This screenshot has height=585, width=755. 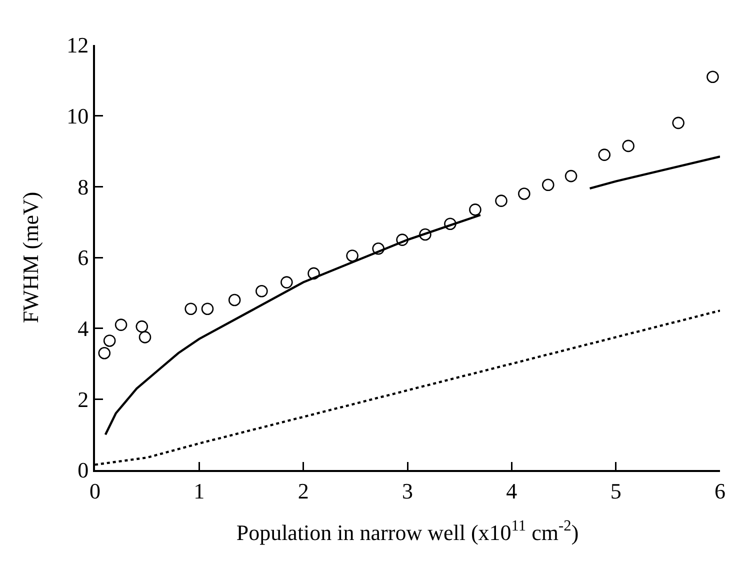 I want to click on x-tick-label: 6, so click(x=720, y=491).